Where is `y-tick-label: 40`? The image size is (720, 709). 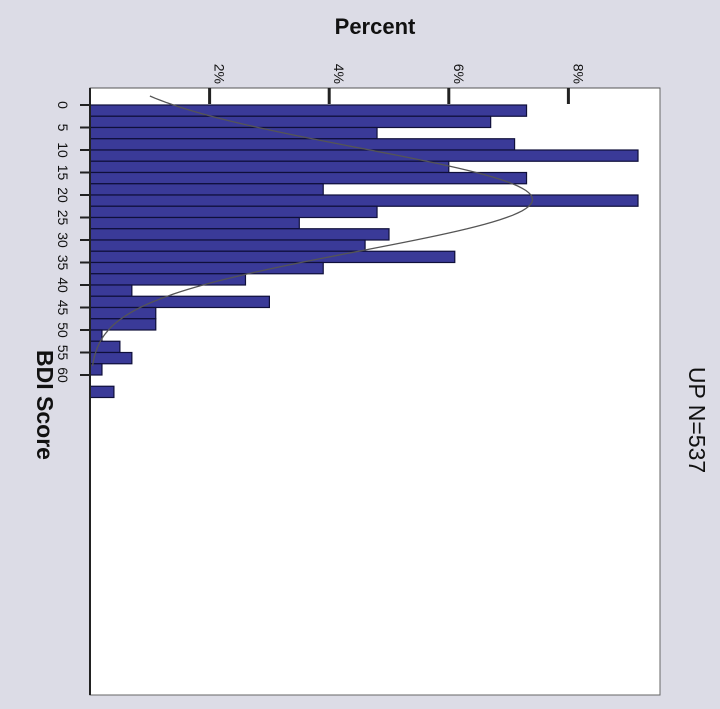
y-tick-label: 40 is located at coordinates (63, 285).